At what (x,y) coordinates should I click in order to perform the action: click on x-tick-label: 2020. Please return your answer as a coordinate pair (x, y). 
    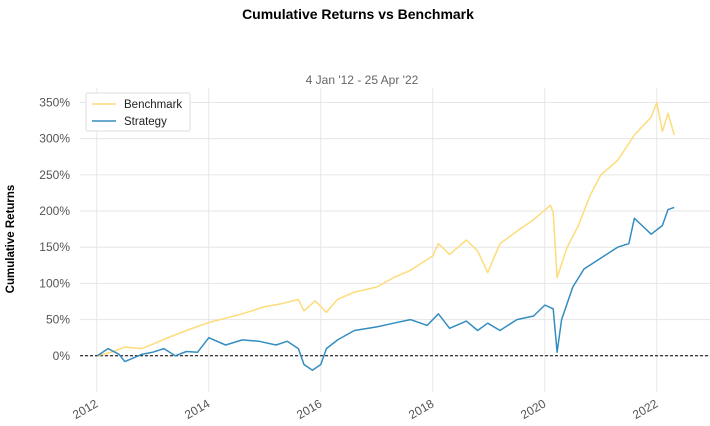
    Looking at the image, I should click on (533, 409).